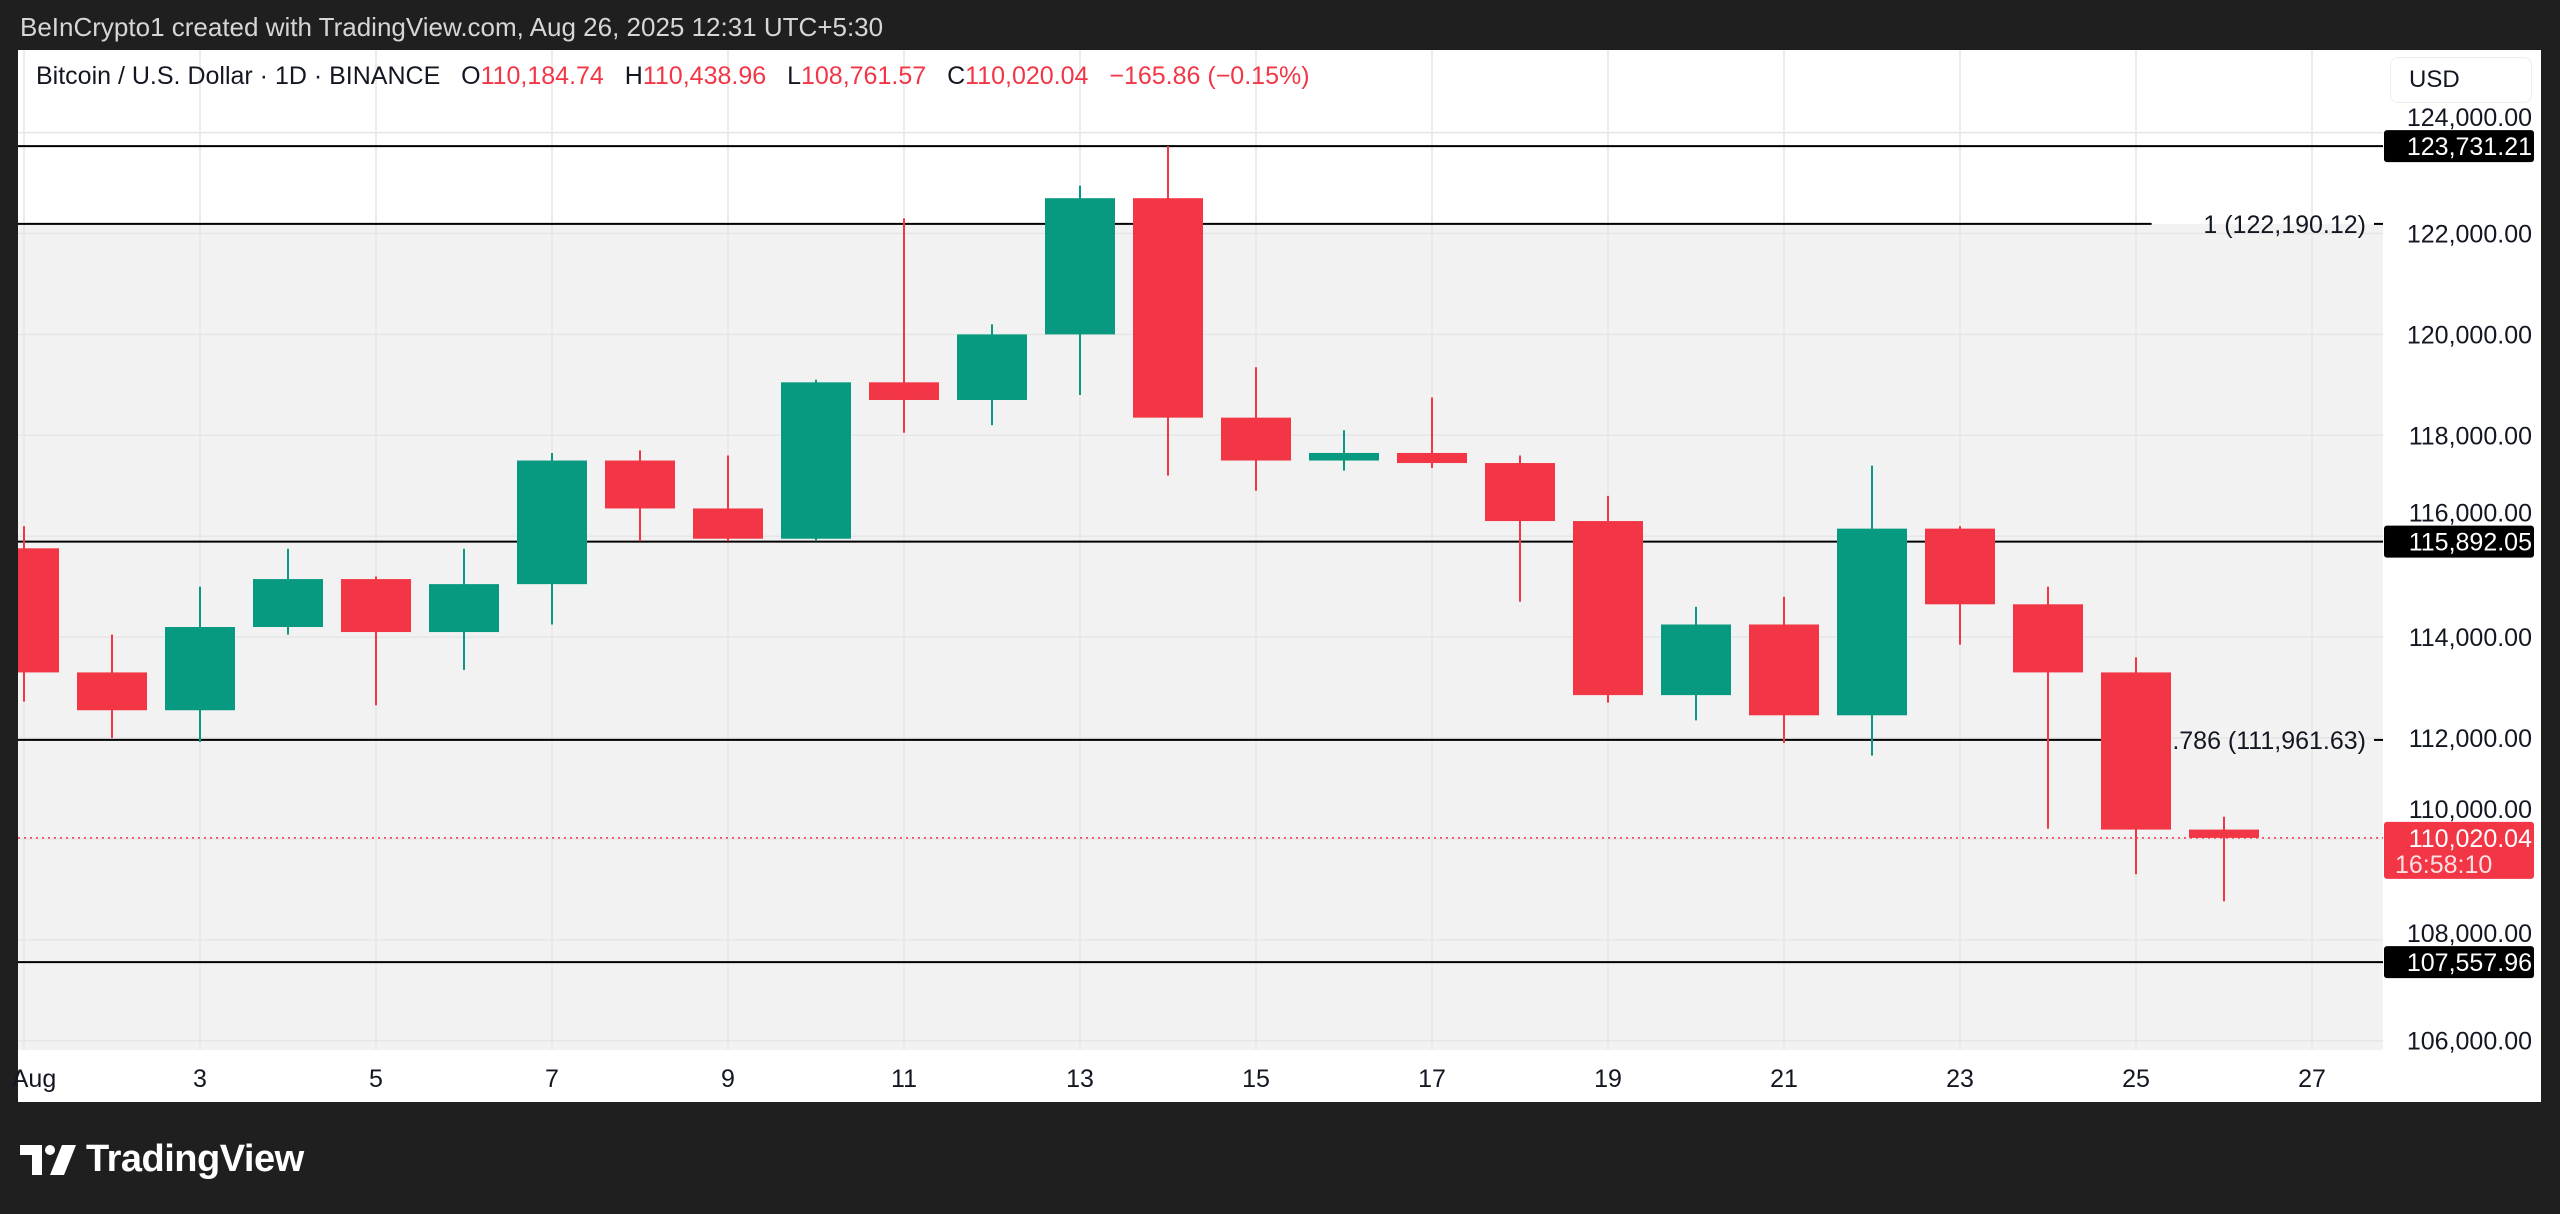  Describe the element at coordinates (2469, 963) in the screenshot. I see `price-tag-label: 107,557.96` at that location.